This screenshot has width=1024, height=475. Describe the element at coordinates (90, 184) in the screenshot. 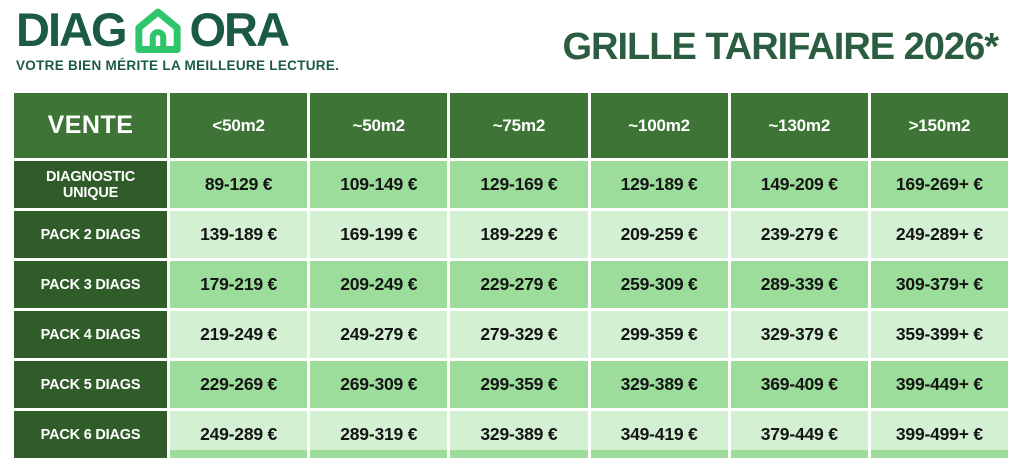

I see `row-label-0: DIAGNOSTIC UNIQUE` at that location.